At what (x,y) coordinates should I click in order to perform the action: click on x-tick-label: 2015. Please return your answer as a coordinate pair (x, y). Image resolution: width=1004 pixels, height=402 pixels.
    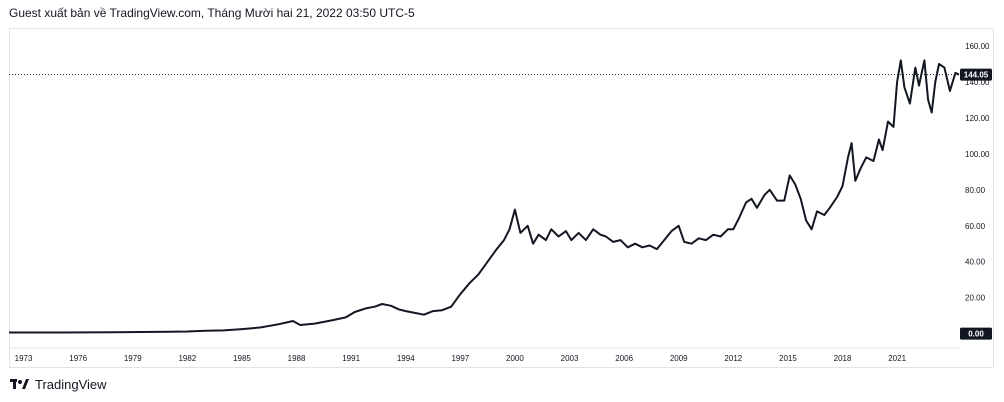
    Looking at the image, I should click on (788, 358).